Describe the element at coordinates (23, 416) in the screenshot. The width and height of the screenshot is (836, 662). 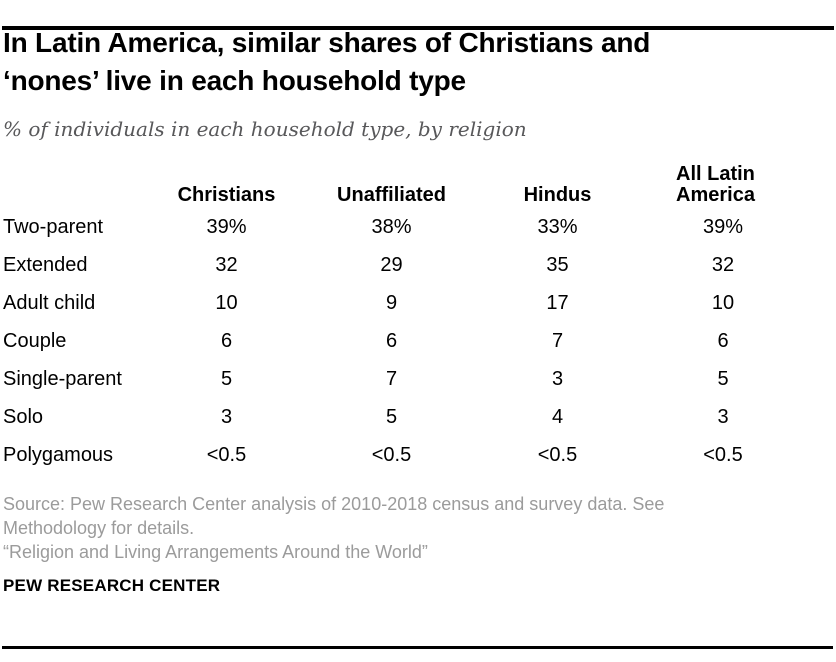
I see `row-label-solo: Solo` at that location.